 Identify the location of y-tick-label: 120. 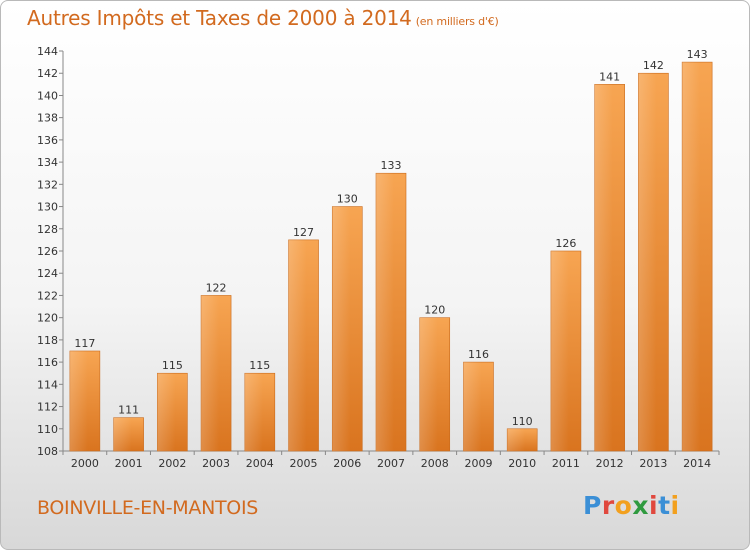
(47, 318).